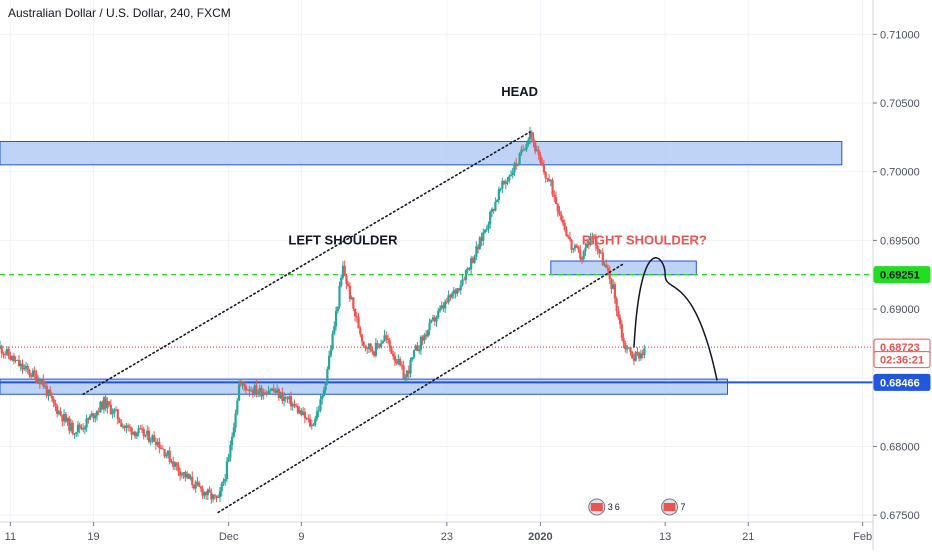 Image resolution: width=932 pixels, height=555 pixels. What do you see at coordinates (673, 507) in the screenshot?
I see `event-flag: 7` at bounding box center [673, 507].